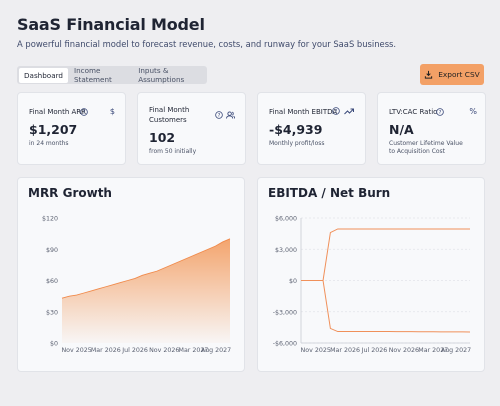  What do you see at coordinates (459, 74) in the screenshot?
I see `export-label: Export CSV` at bounding box center [459, 74].